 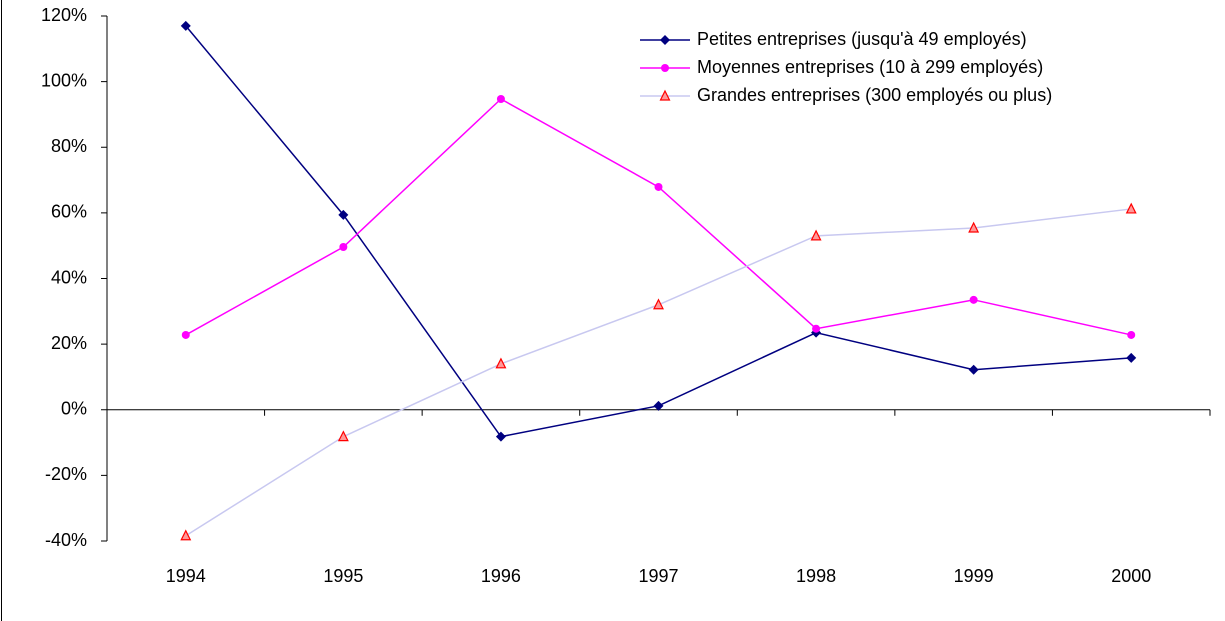 I want to click on y-tick-label: 60%, so click(x=69, y=212).